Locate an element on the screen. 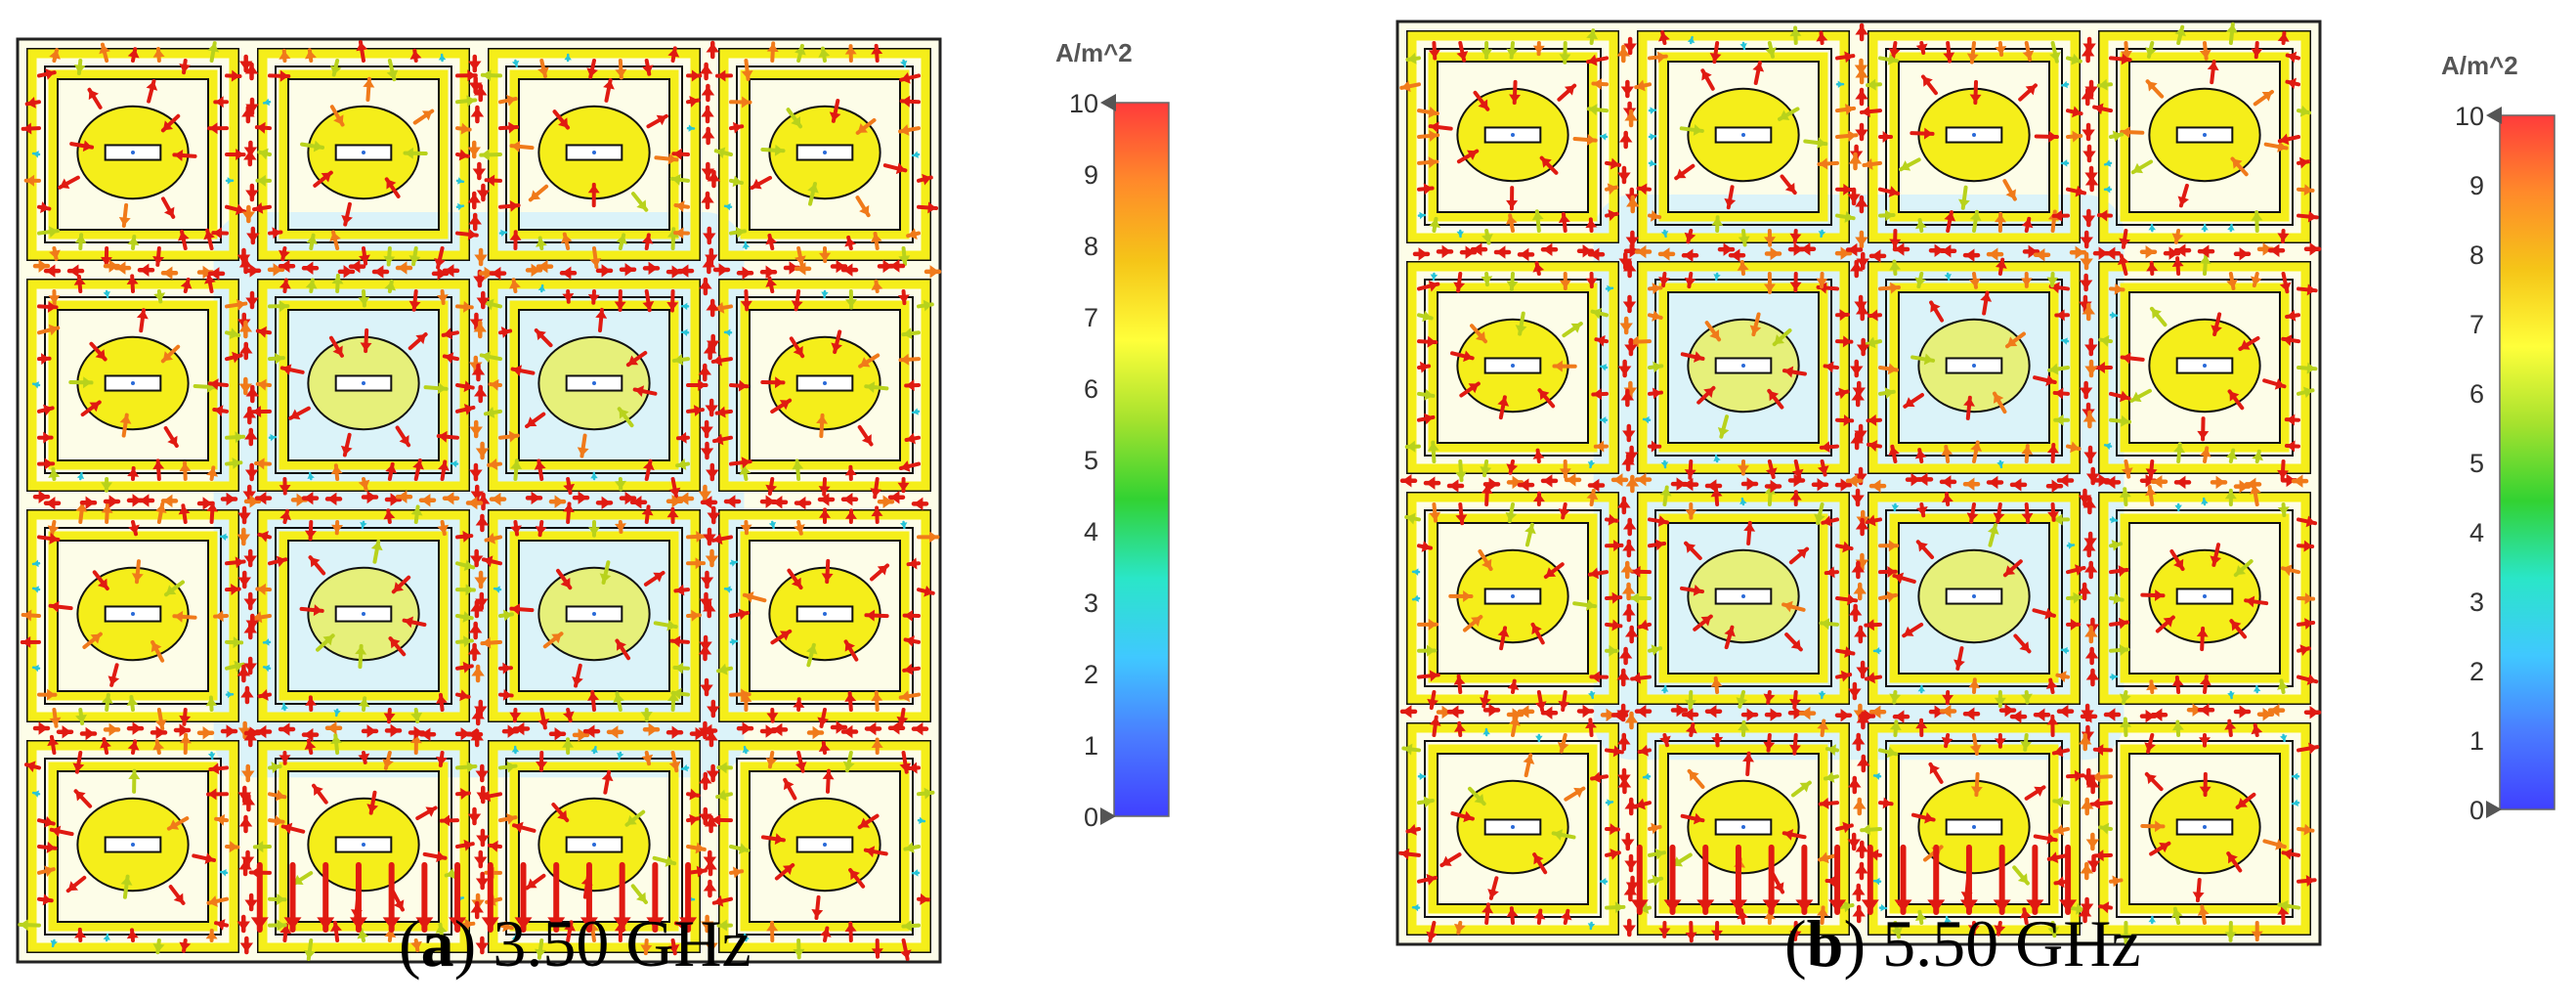  caption-letter-a: a is located at coordinates (438, 943).